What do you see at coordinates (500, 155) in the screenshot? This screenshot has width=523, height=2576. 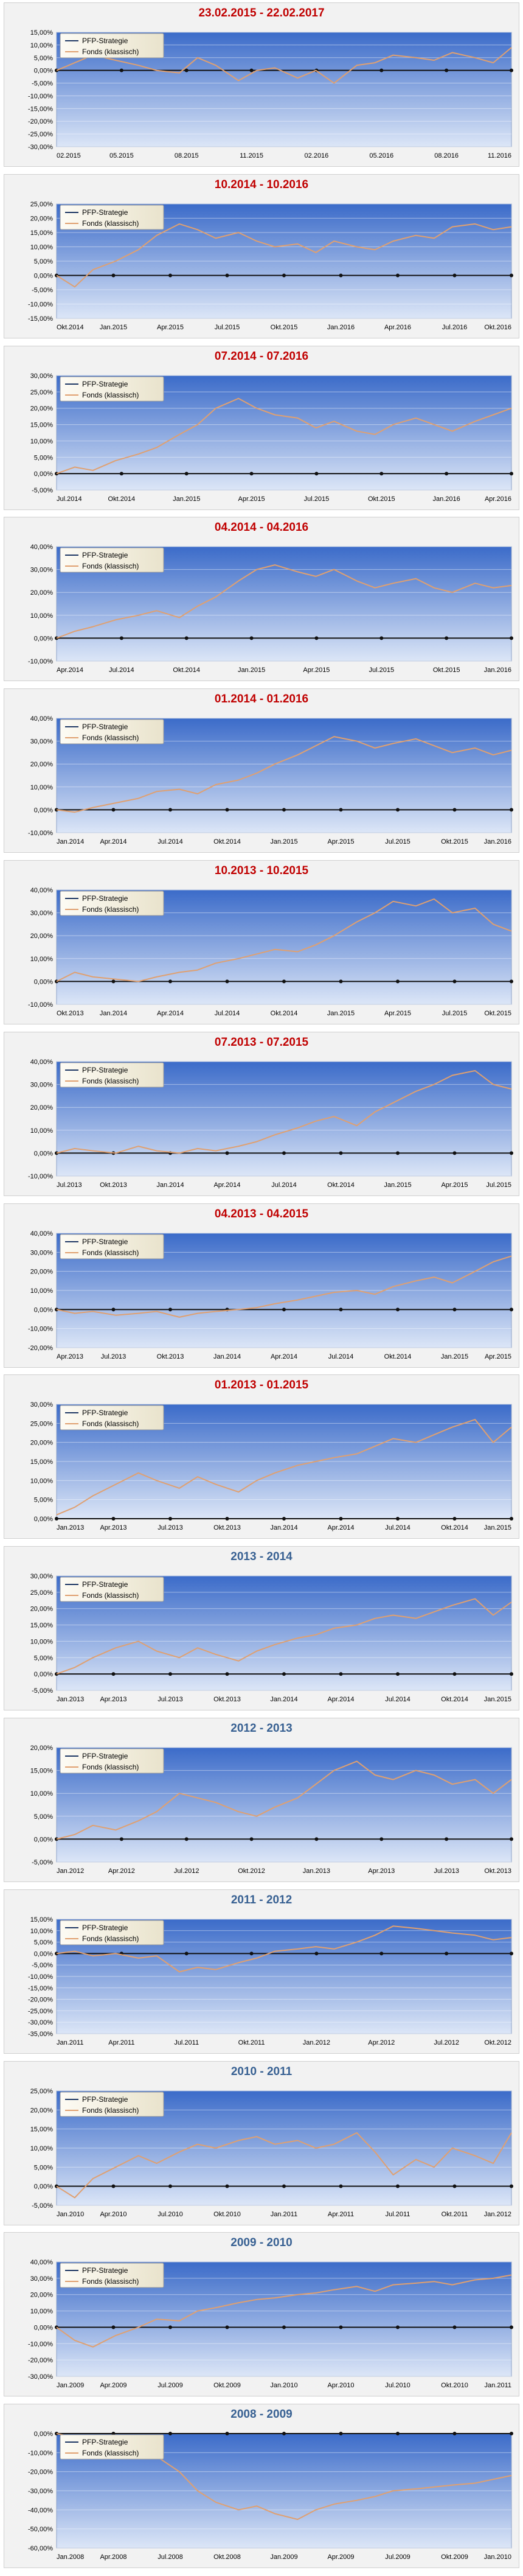 I see `x-tick-label: 11.2016` at bounding box center [500, 155].